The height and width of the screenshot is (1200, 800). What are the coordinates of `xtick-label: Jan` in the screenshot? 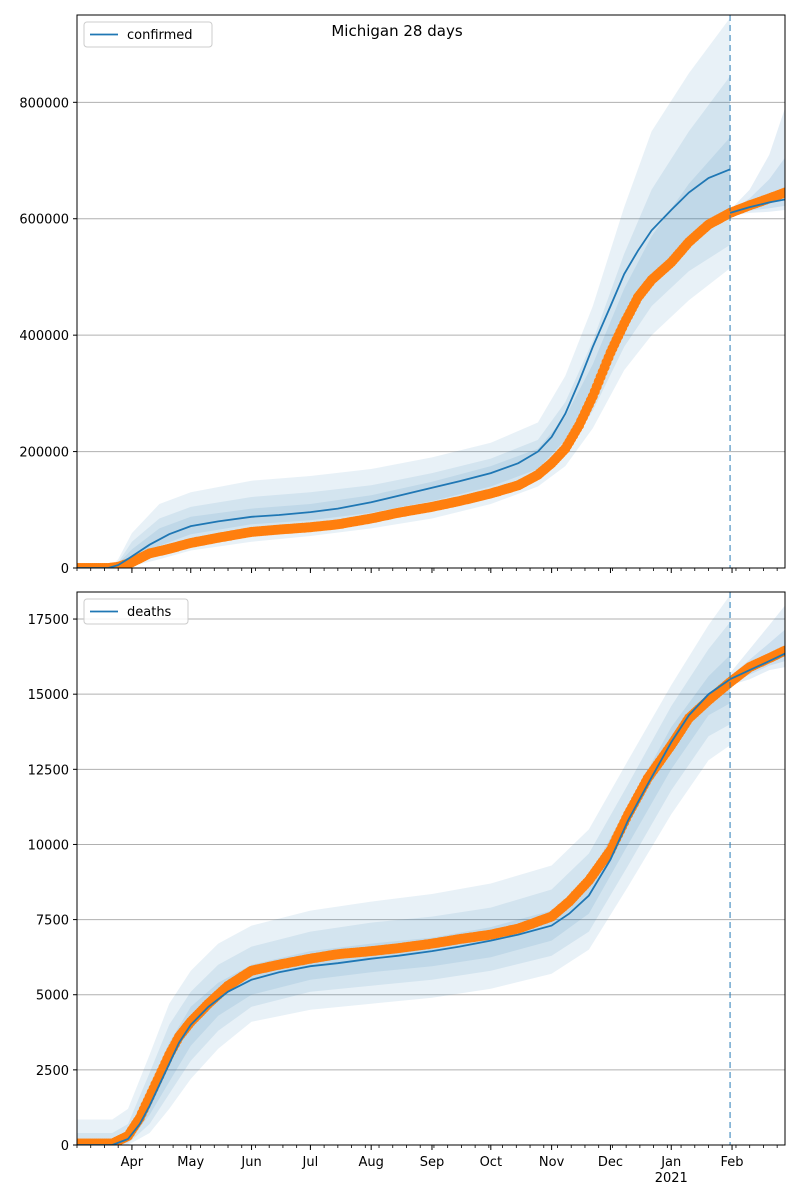 It's located at (670, 1162).